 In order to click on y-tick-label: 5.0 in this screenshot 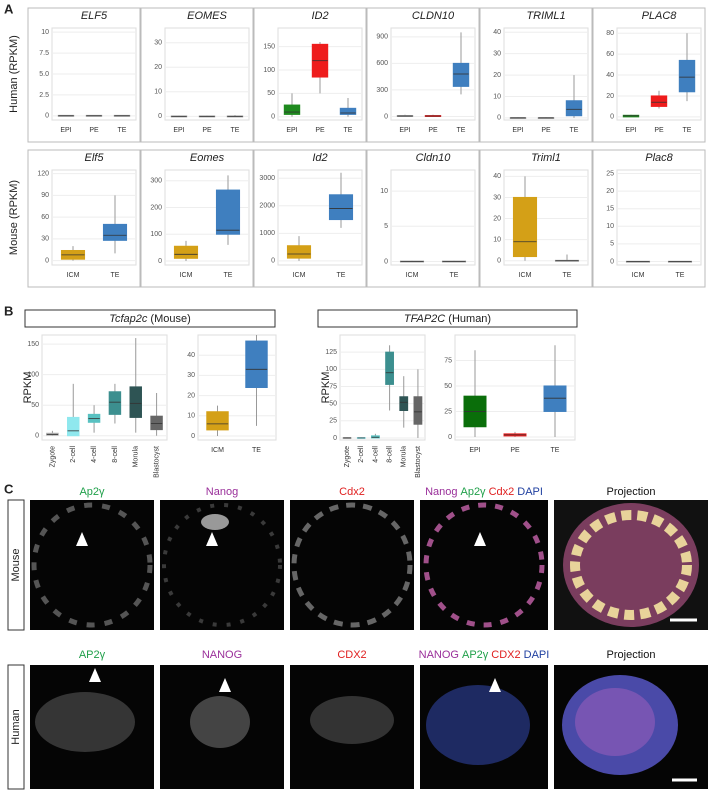, I will do `click(44, 74)`.